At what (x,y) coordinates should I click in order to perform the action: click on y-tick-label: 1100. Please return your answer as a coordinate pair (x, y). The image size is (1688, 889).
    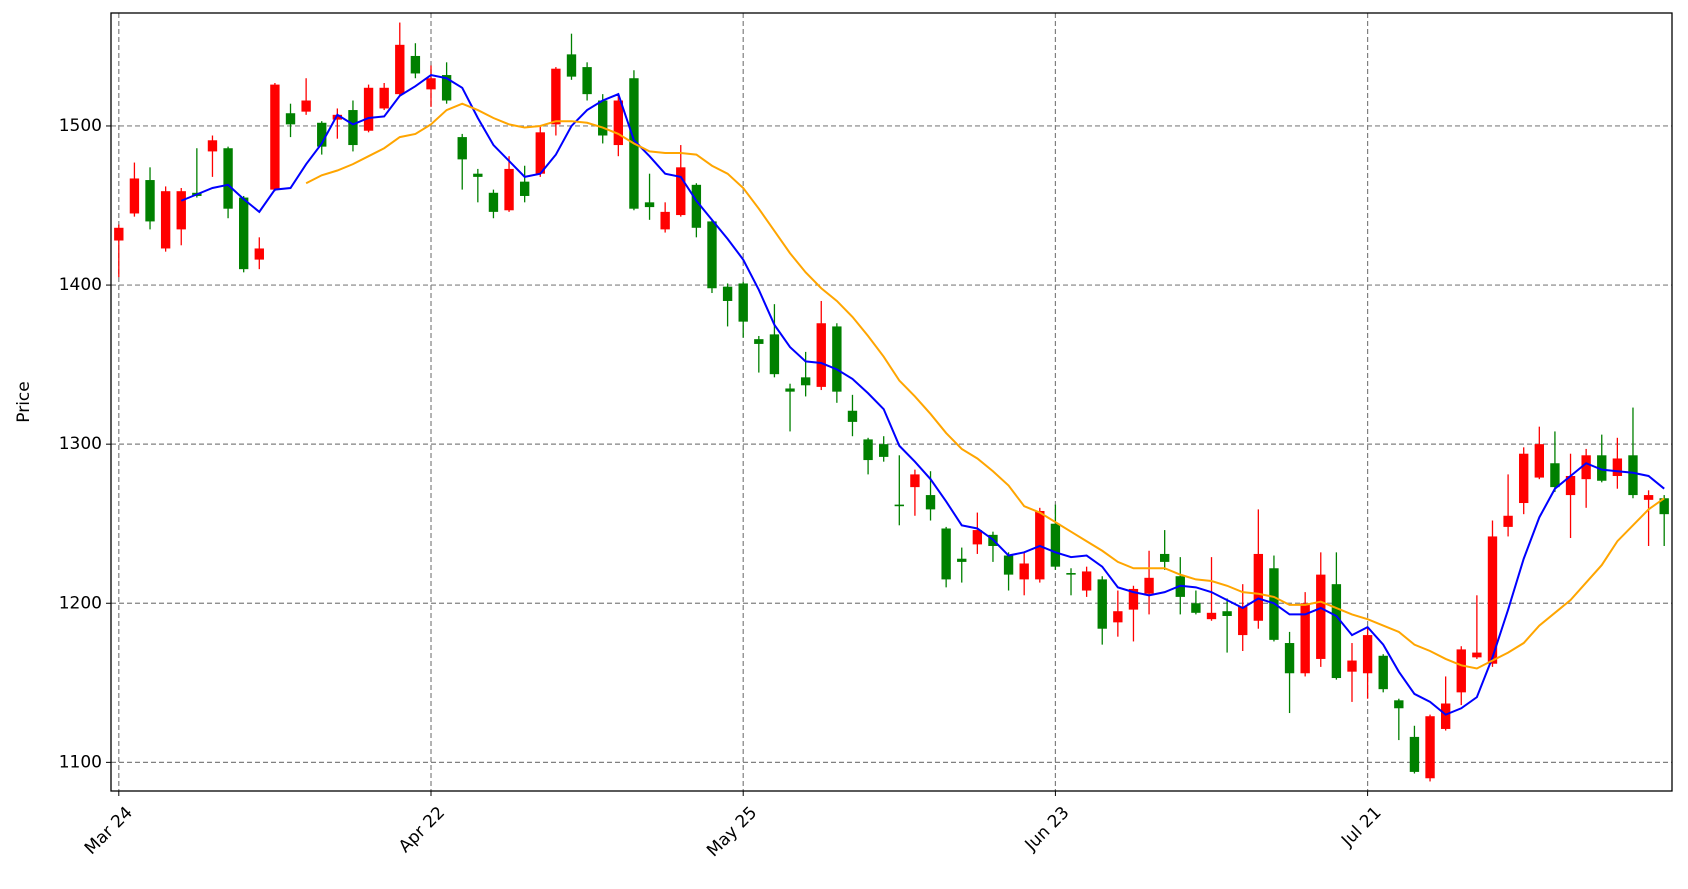
    Looking at the image, I should click on (80, 762).